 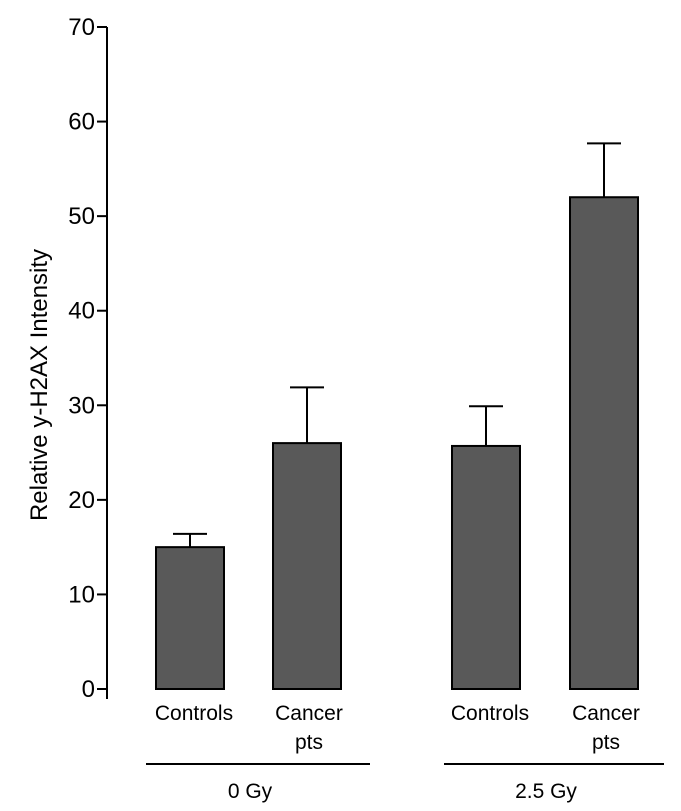 I want to click on y-tick-label: 30, so click(x=81, y=405).